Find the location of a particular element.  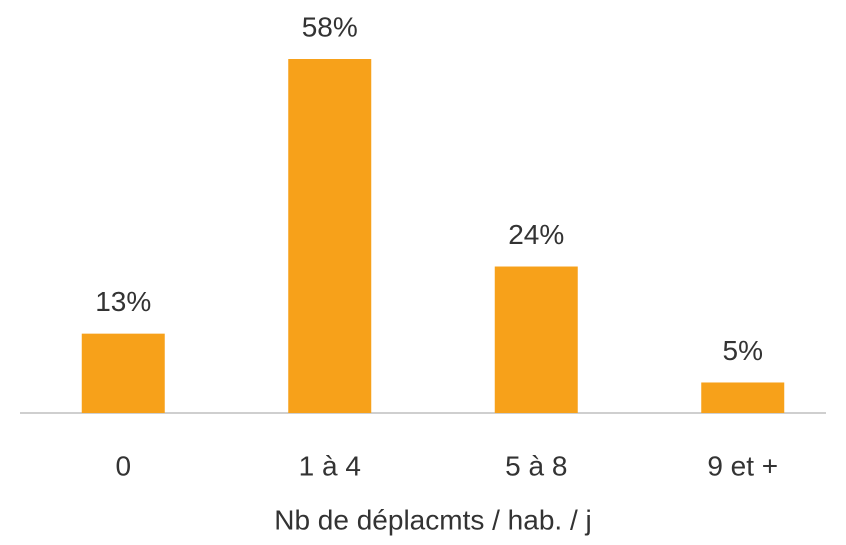

value-label: 5% is located at coordinates (743, 350).